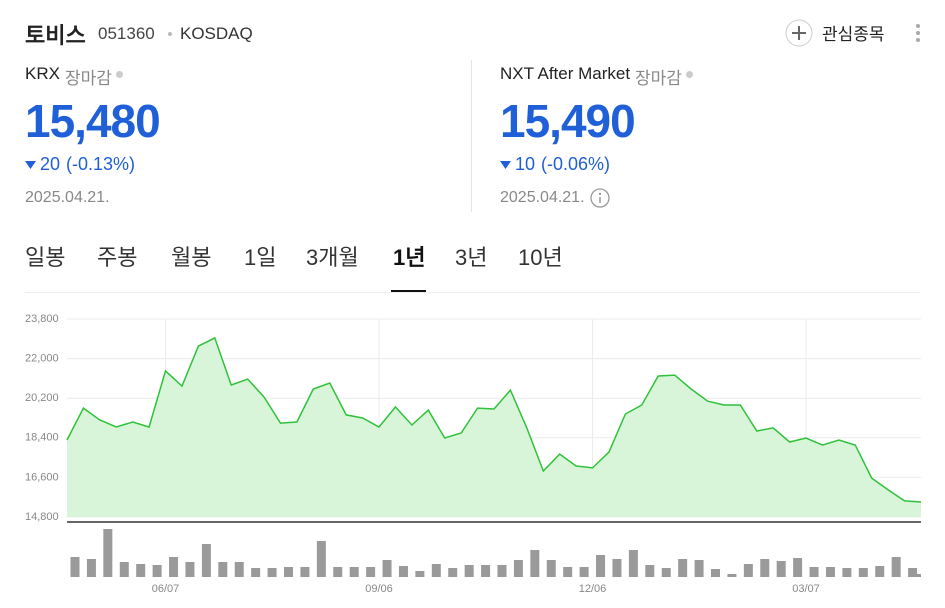 This screenshot has height=608, width=945. What do you see at coordinates (260, 257) in the screenshot?
I see `tab: 1일` at bounding box center [260, 257].